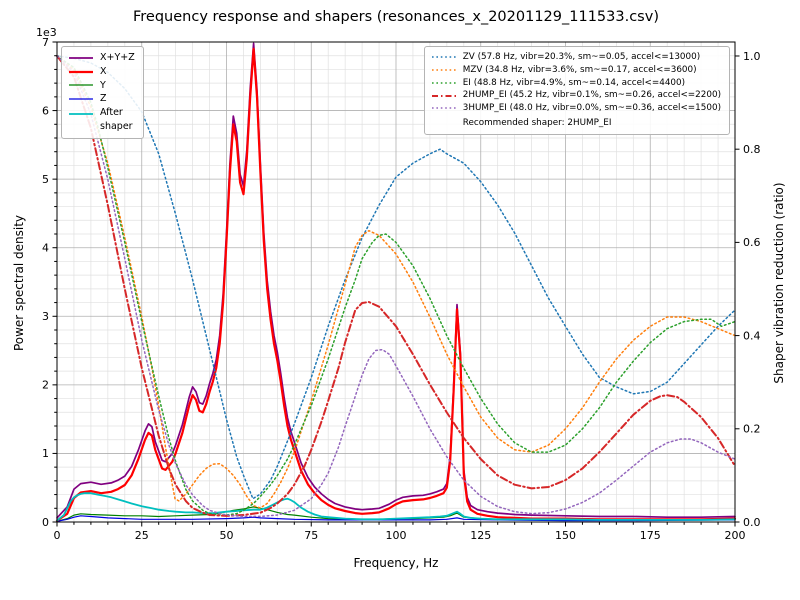 The width and height of the screenshot is (800, 600). I want to click on y-right-tick-label: 0.6, so click(752, 242).